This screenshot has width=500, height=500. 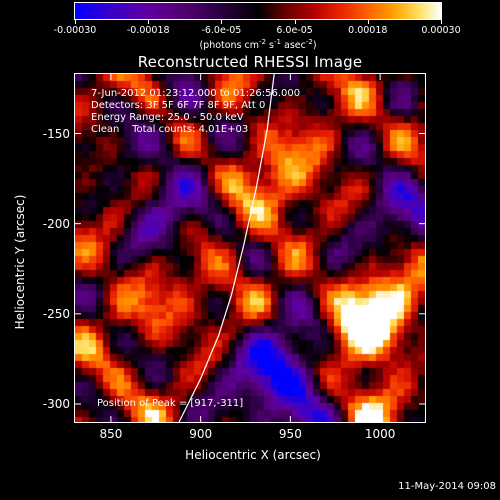 What do you see at coordinates (290, 434) in the screenshot?
I see `x-tick-label: 950` at bounding box center [290, 434].